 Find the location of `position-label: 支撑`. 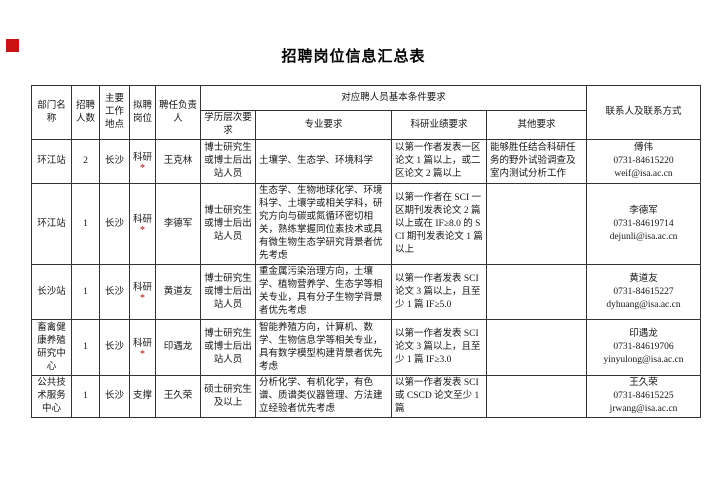

position-label: 支撑 is located at coordinates (143, 396).